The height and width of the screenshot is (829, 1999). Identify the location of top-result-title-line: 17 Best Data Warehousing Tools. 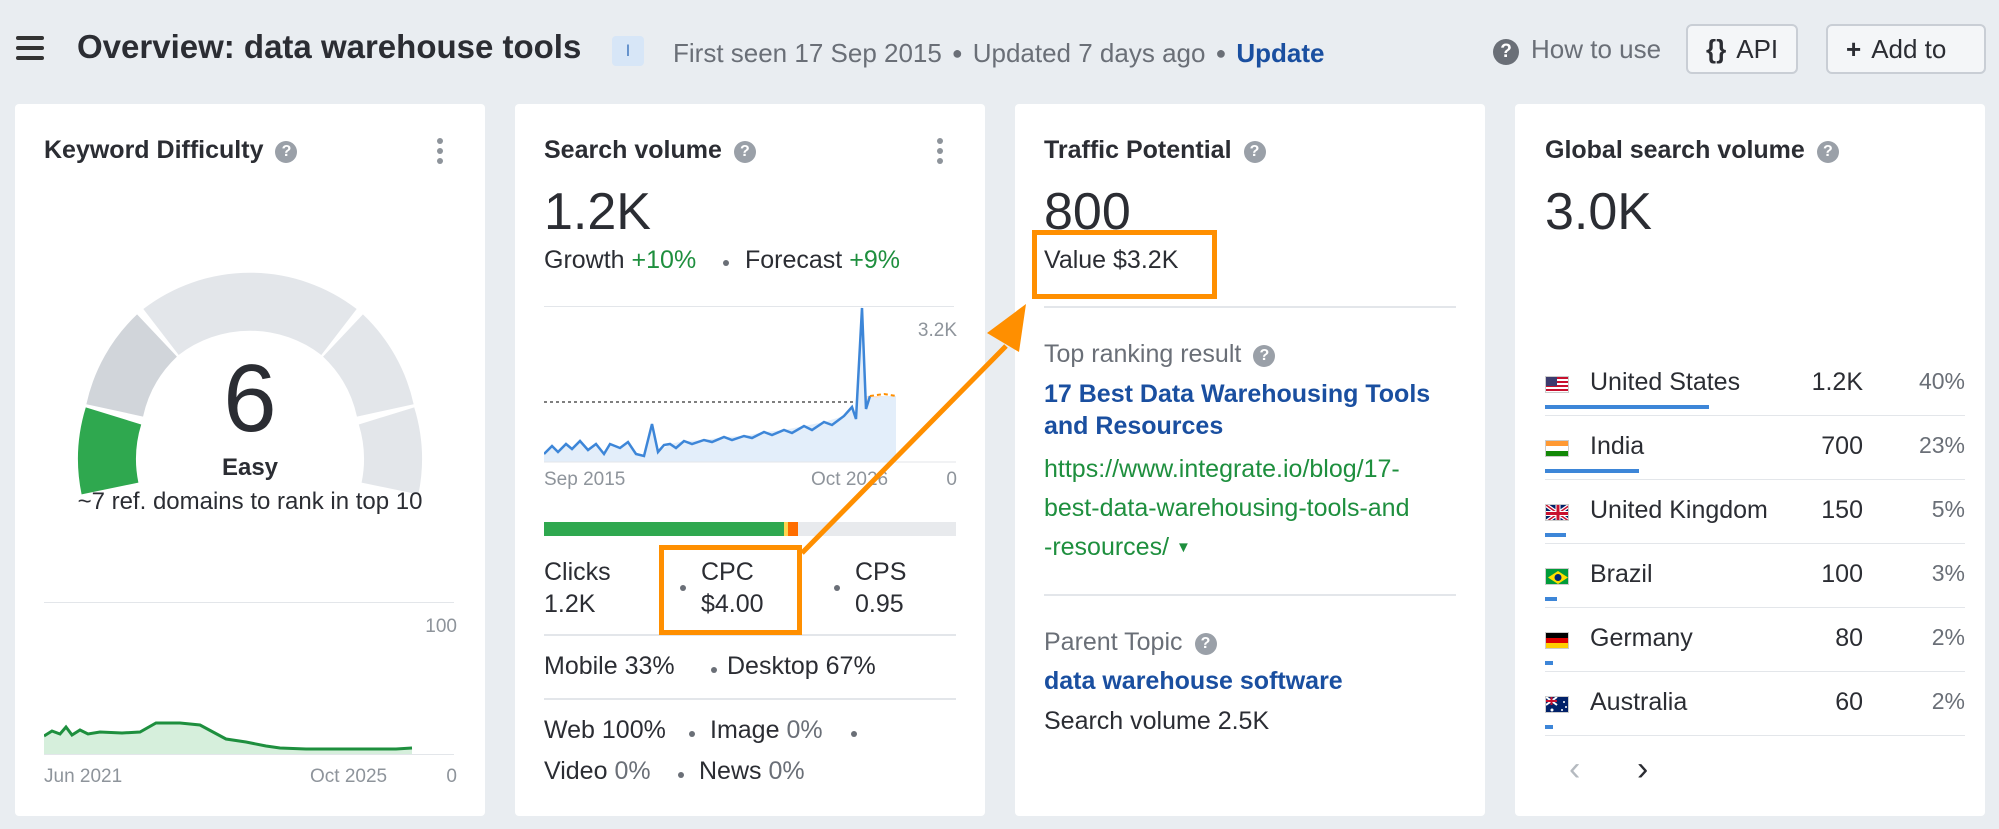
(1237, 394).